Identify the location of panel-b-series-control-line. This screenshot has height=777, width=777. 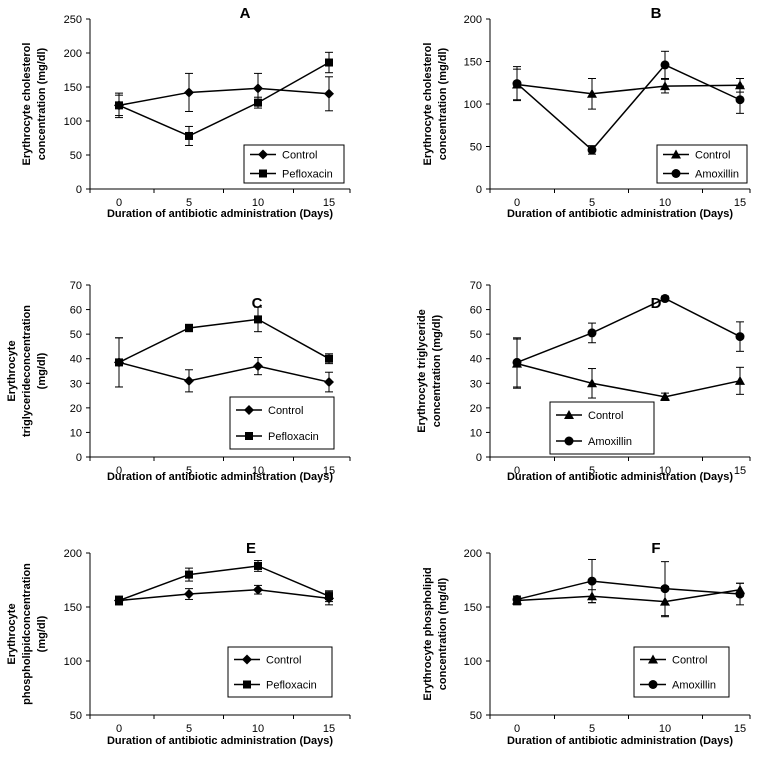
(628, 89).